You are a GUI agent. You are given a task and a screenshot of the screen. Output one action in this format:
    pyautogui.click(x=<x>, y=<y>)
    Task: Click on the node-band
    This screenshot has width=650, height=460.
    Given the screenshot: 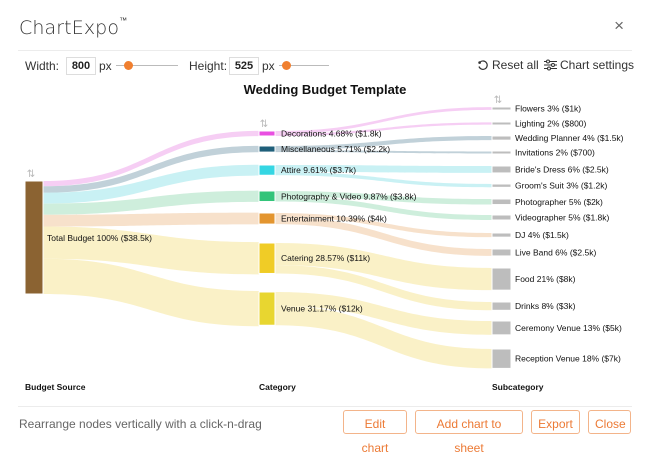 What is the action you would take?
    pyautogui.click(x=501, y=252)
    